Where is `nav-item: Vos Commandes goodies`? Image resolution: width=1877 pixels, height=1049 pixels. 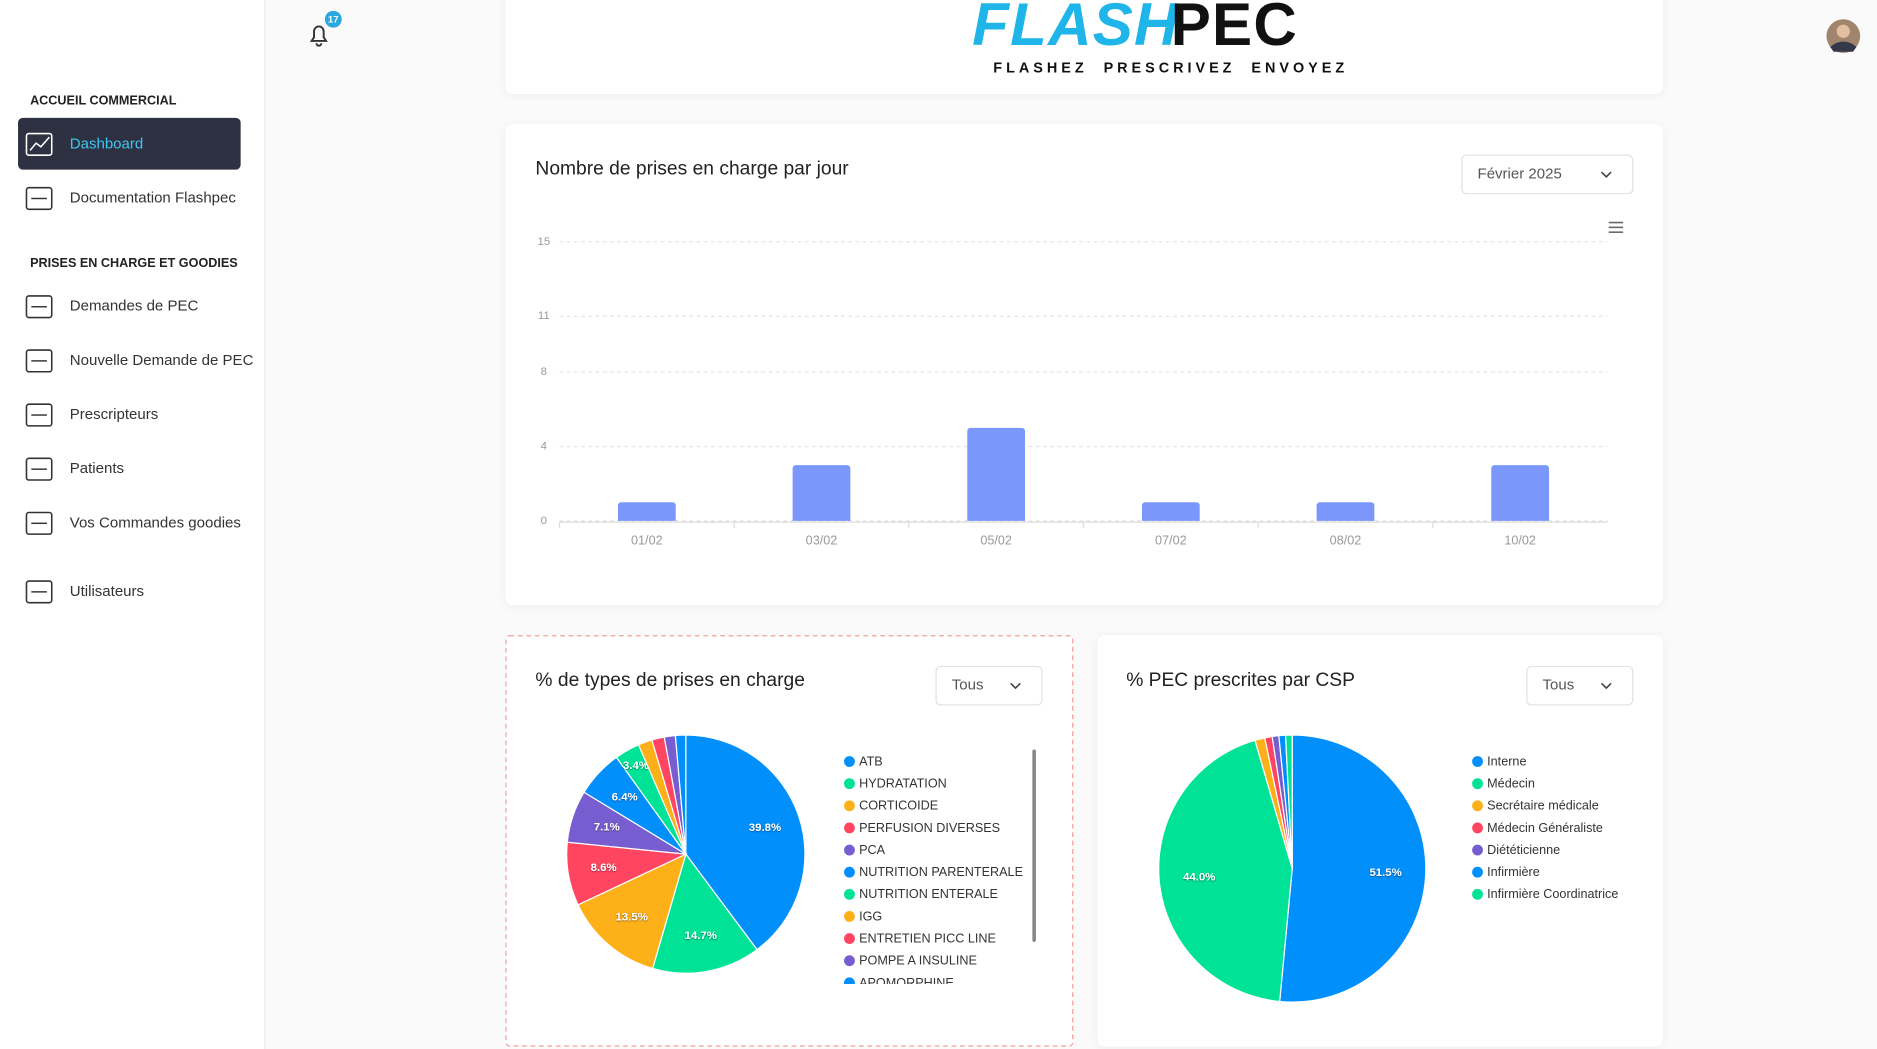
nav-item: Vos Commandes goodies is located at coordinates (155, 522).